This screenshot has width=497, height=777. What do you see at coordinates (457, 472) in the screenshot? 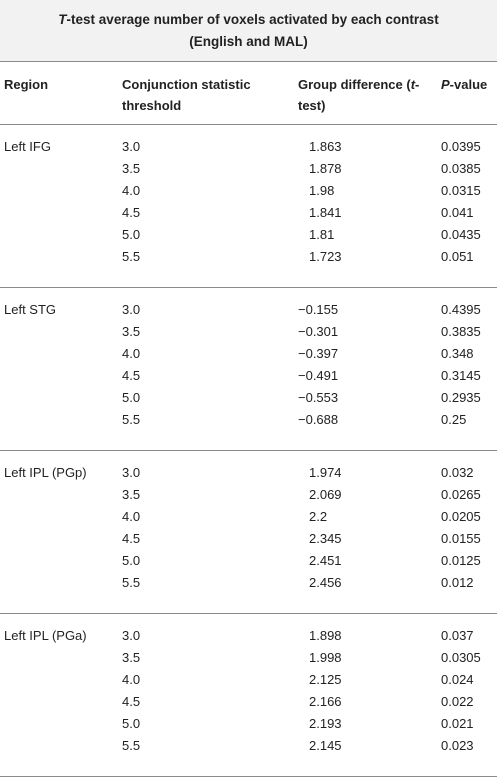
I see `p-value-cell: 0.032` at bounding box center [457, 472].